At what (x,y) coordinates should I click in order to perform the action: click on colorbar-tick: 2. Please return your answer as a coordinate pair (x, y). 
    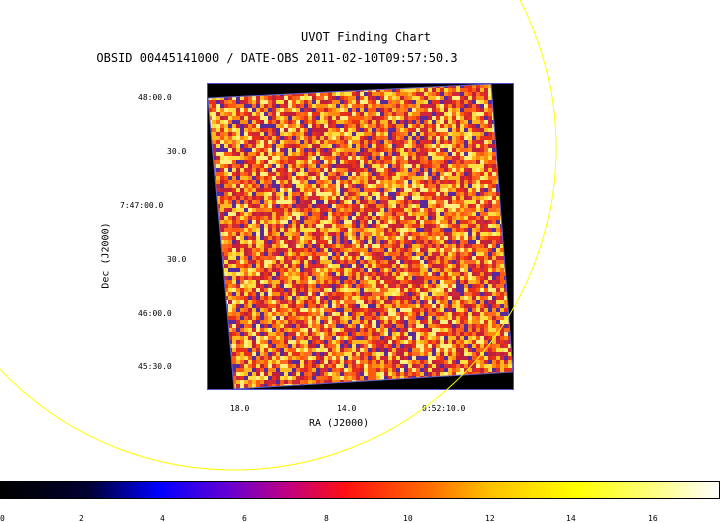
    Looking at the image, I should click on (81, 518).